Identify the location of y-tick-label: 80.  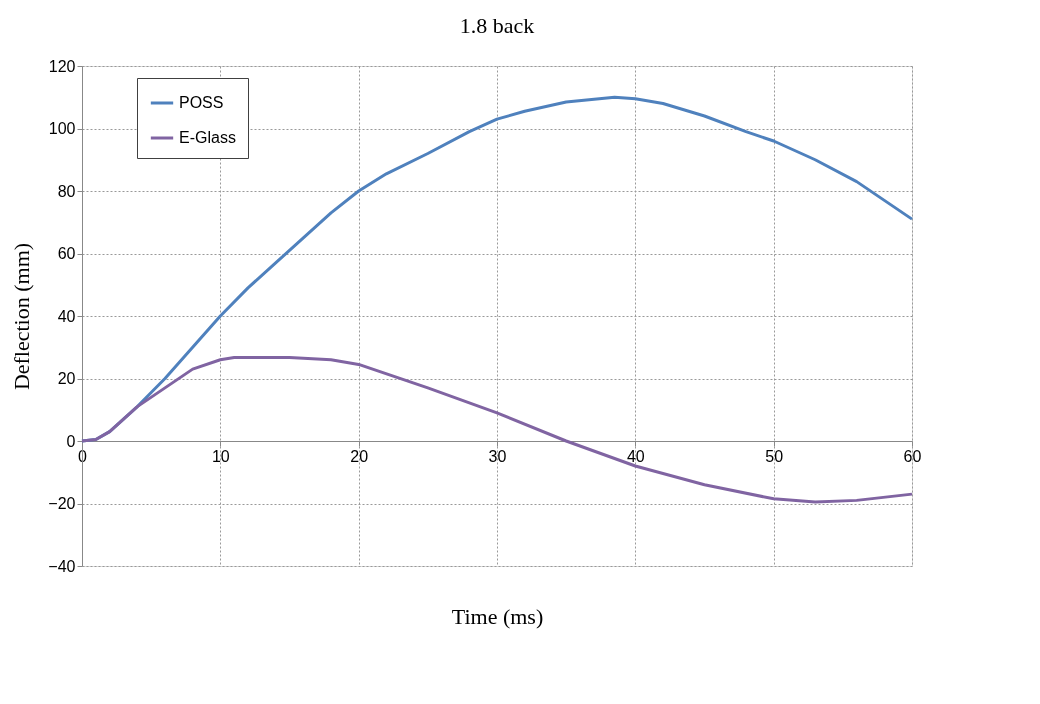
(66, 191).